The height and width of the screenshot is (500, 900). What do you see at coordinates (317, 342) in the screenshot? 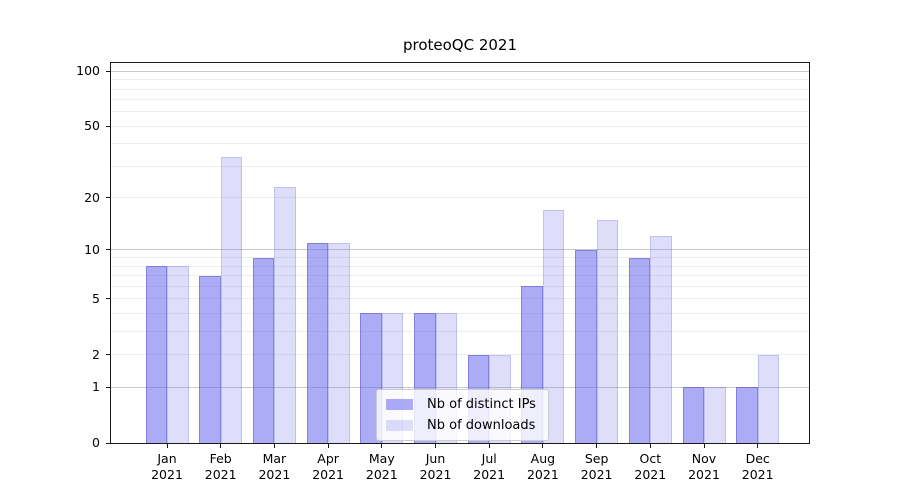
I see `bar-ips-apr` at bounding box center [317, 342].